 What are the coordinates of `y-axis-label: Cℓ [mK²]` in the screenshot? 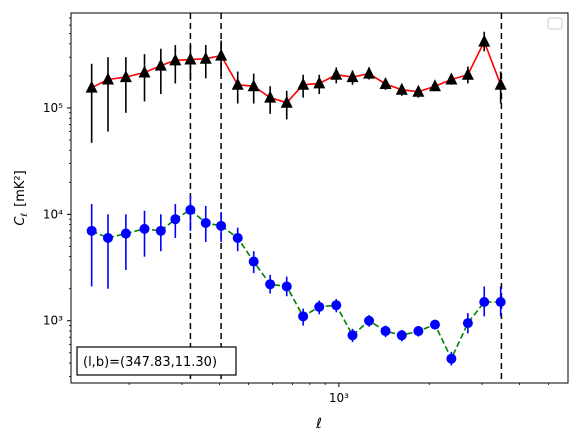 It's located at (21, 197).